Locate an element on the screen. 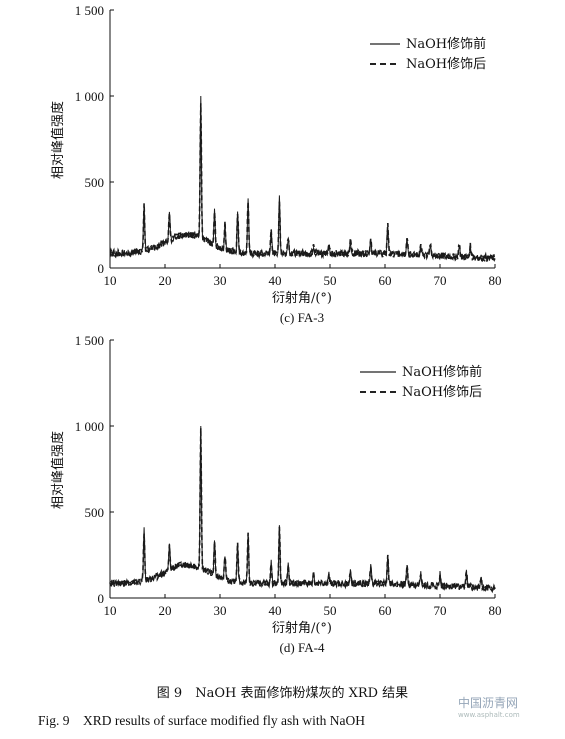 This screenshot has width=565, height=739. watermark: 中国沥青网 www.asphalt.com is located at coordinates (489, 706).